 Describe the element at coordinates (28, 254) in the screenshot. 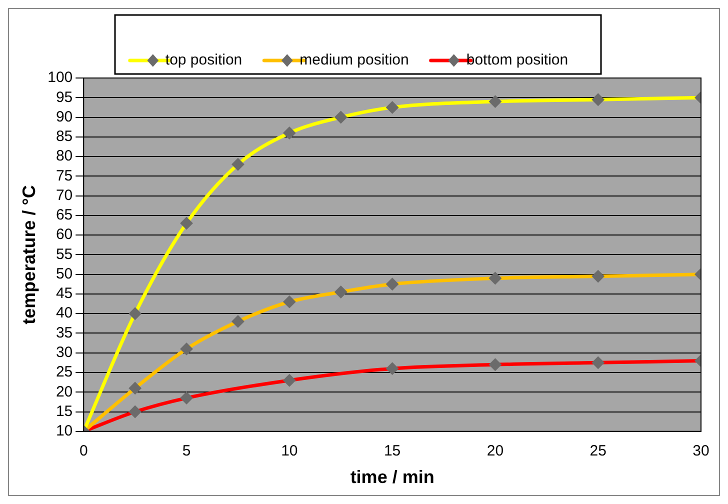

I see `y-axis-title: temperature / °C` at that location.